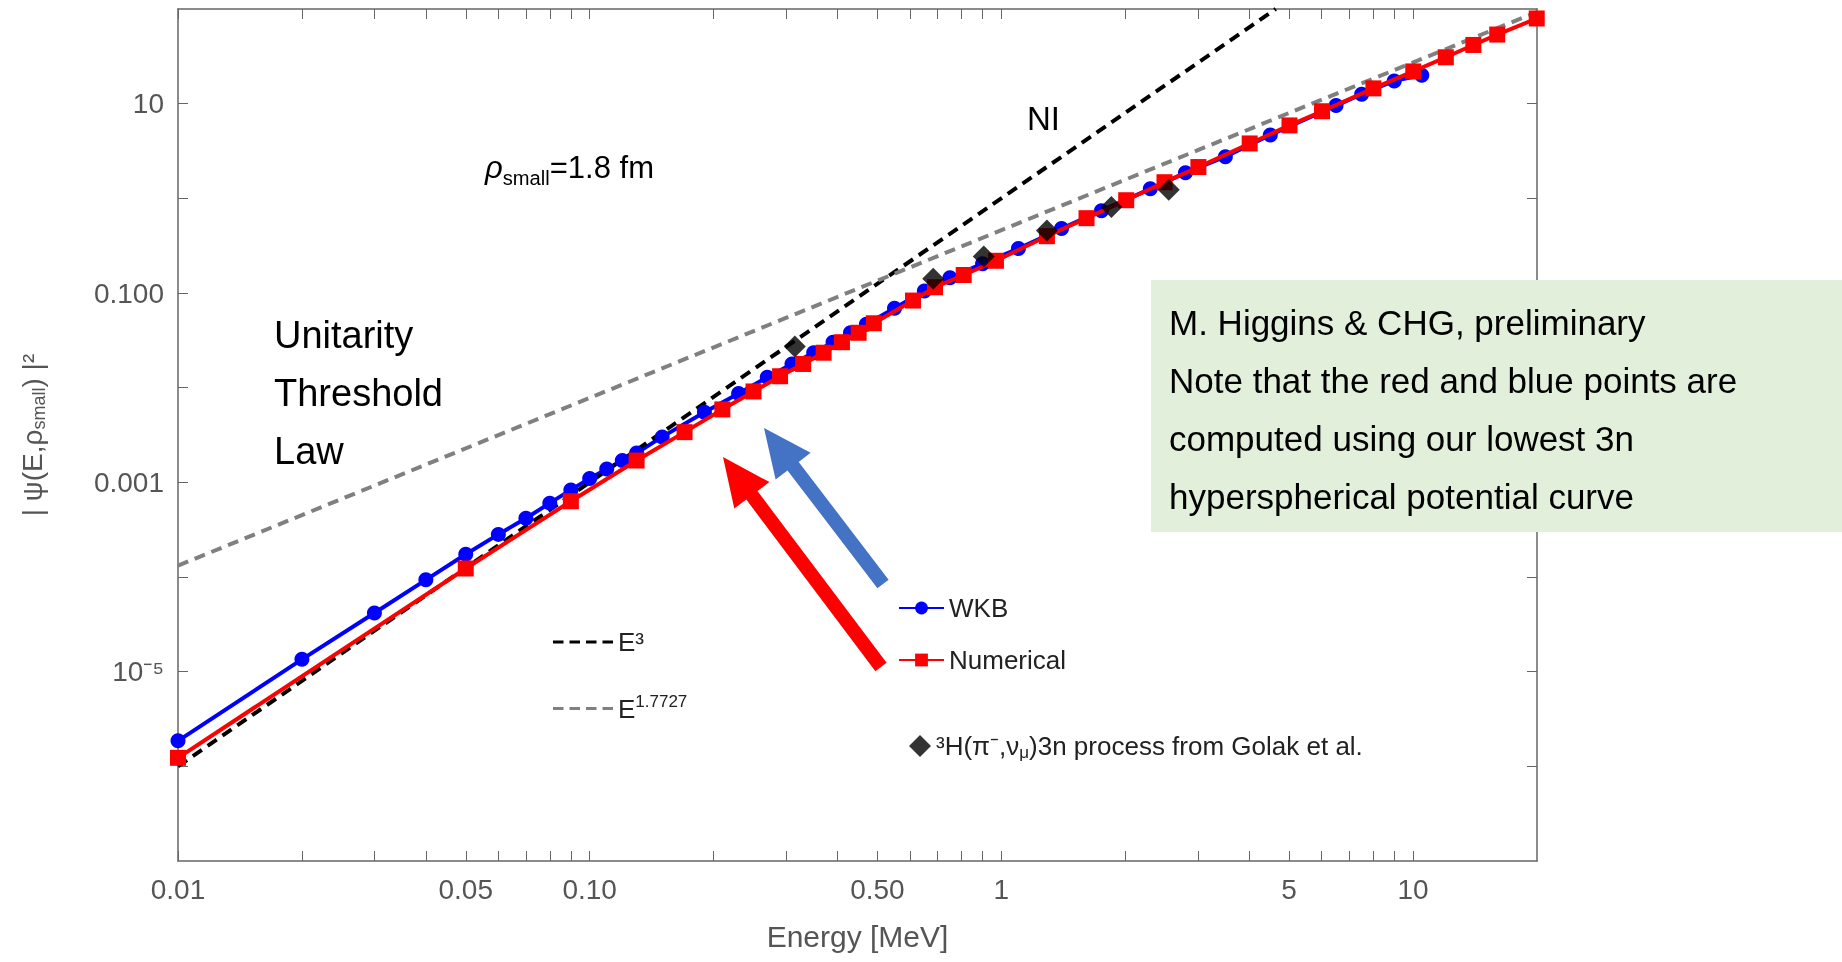 Image resolution: width=1842 pixels, height=962 pixels. I want to click on y-axis-title: | ψ(E,ρsmall) |², so click(33, 435).